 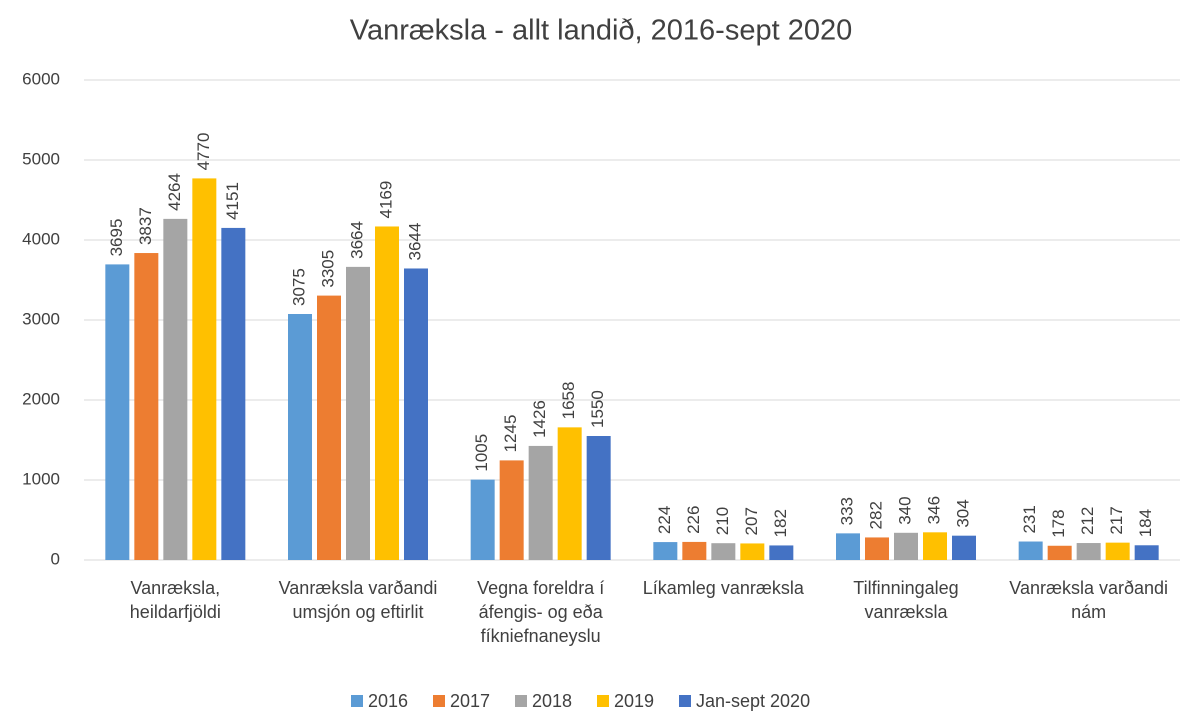 I want to click on value-label: 3644, so click(x=414, y=242).